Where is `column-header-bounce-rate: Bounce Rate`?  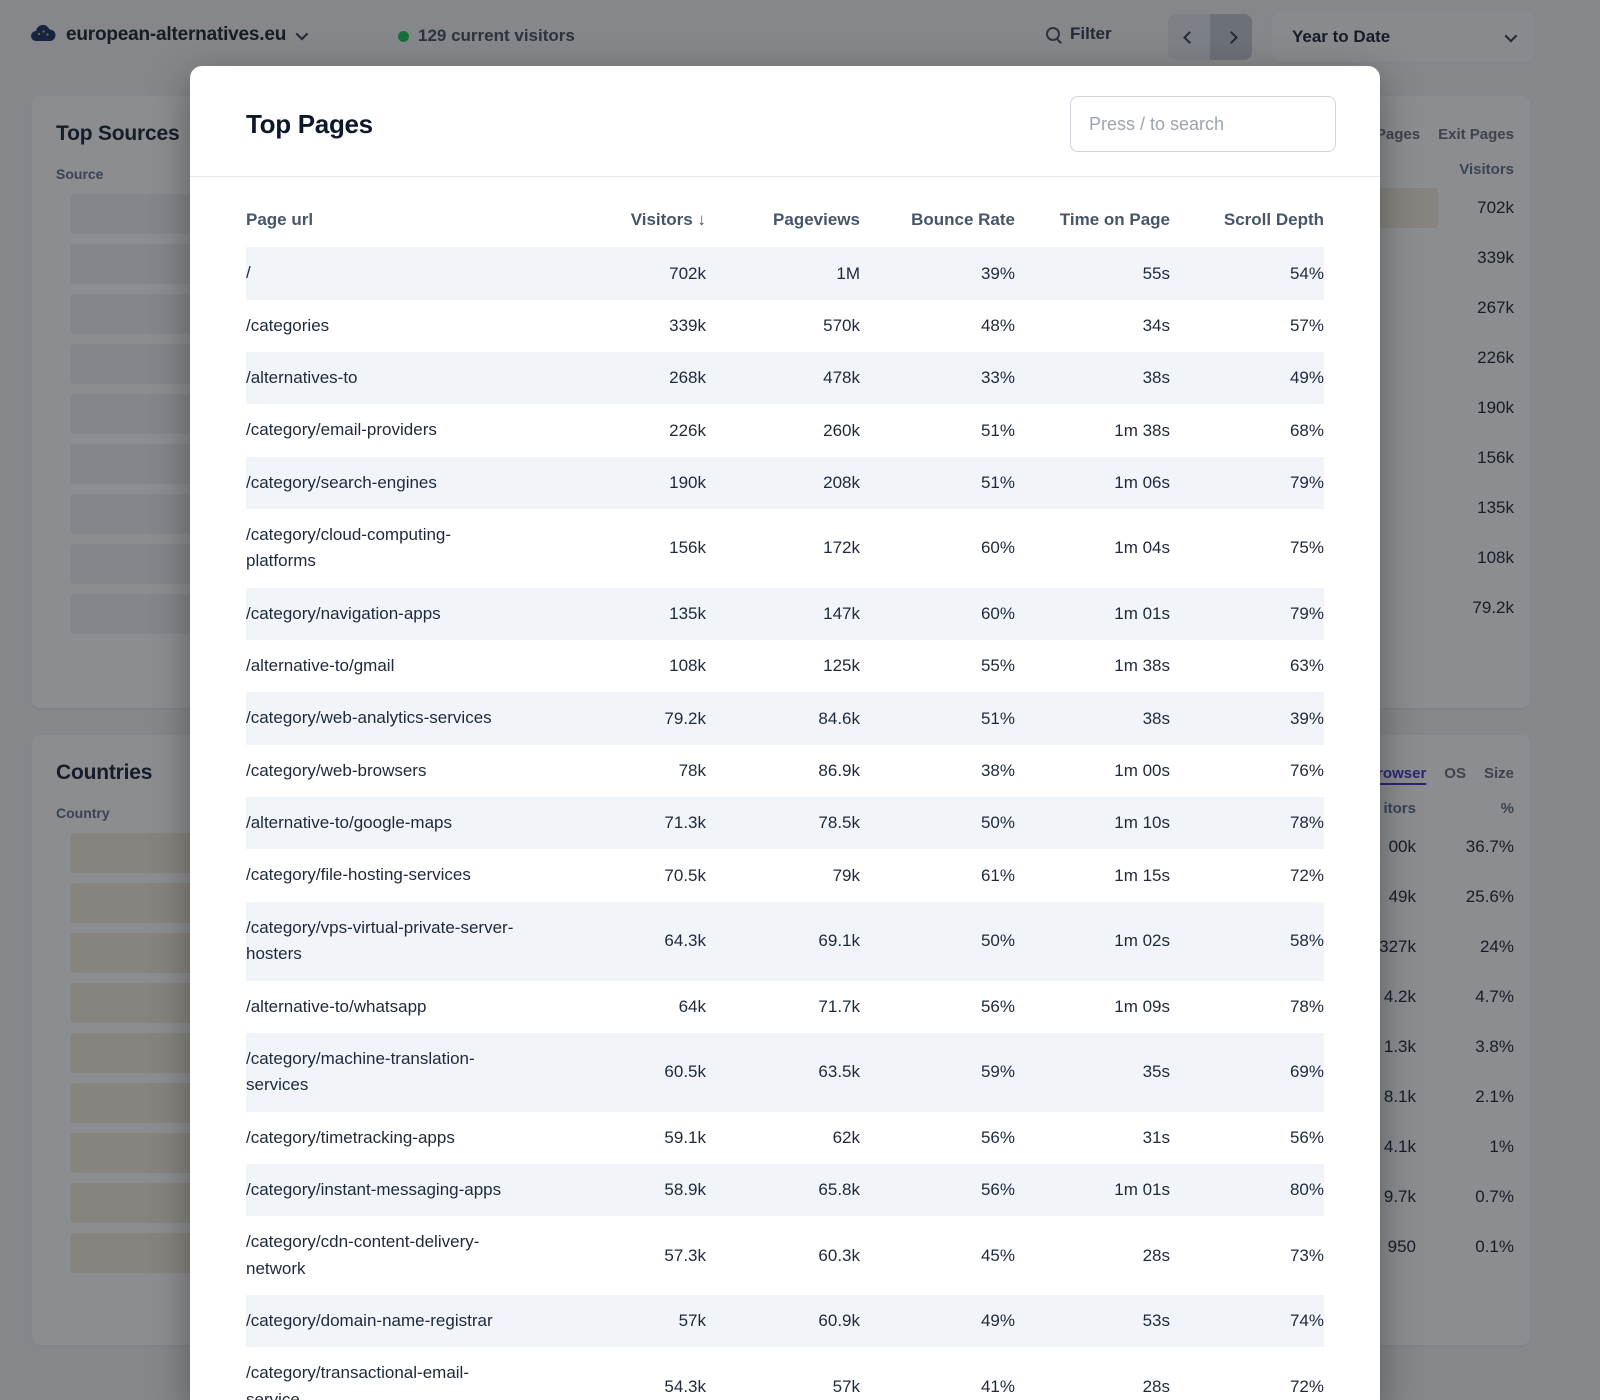
column-header-bounce-rate: Bounce Rate is located at coordinates (963, 220).